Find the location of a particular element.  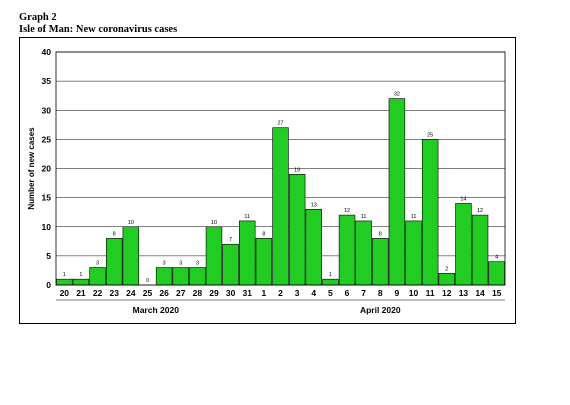

x-tick-label: 5 is located at coordinates (330, 293).